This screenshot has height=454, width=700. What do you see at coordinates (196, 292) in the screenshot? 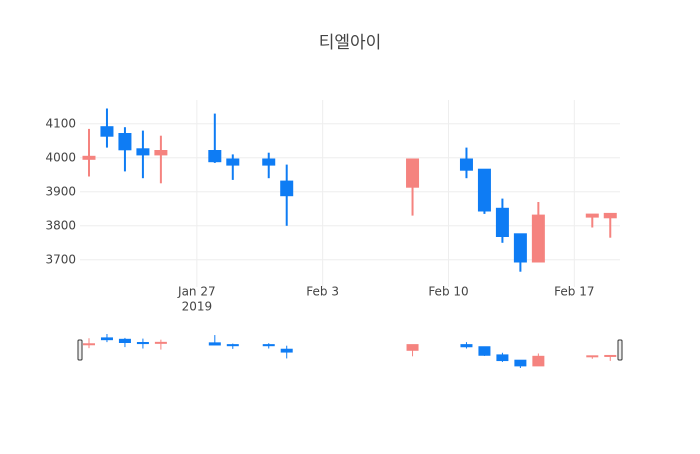
I see `x-tick-label: Jan 27` at bounding box center [196, 292].